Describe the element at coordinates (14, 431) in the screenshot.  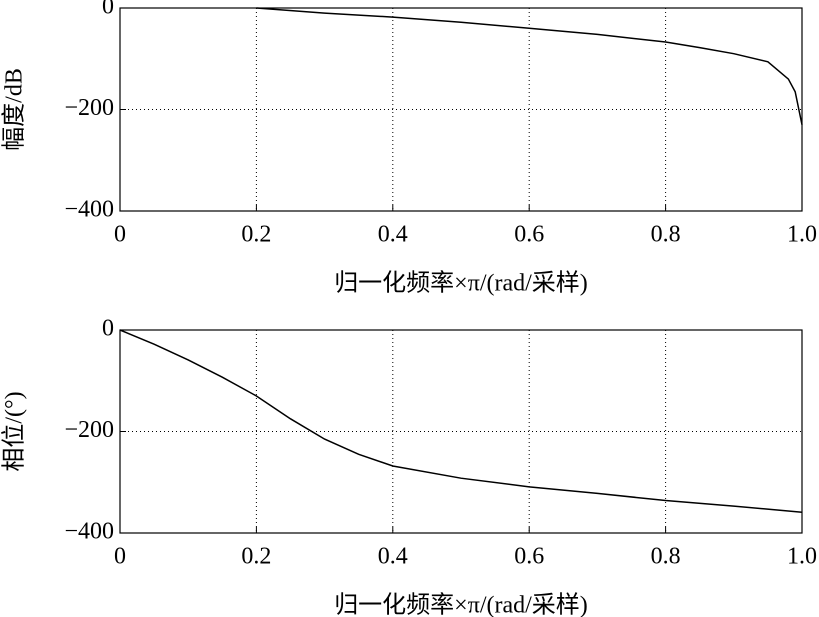
I see `y-axis-label: 相位/(°)` at that location.